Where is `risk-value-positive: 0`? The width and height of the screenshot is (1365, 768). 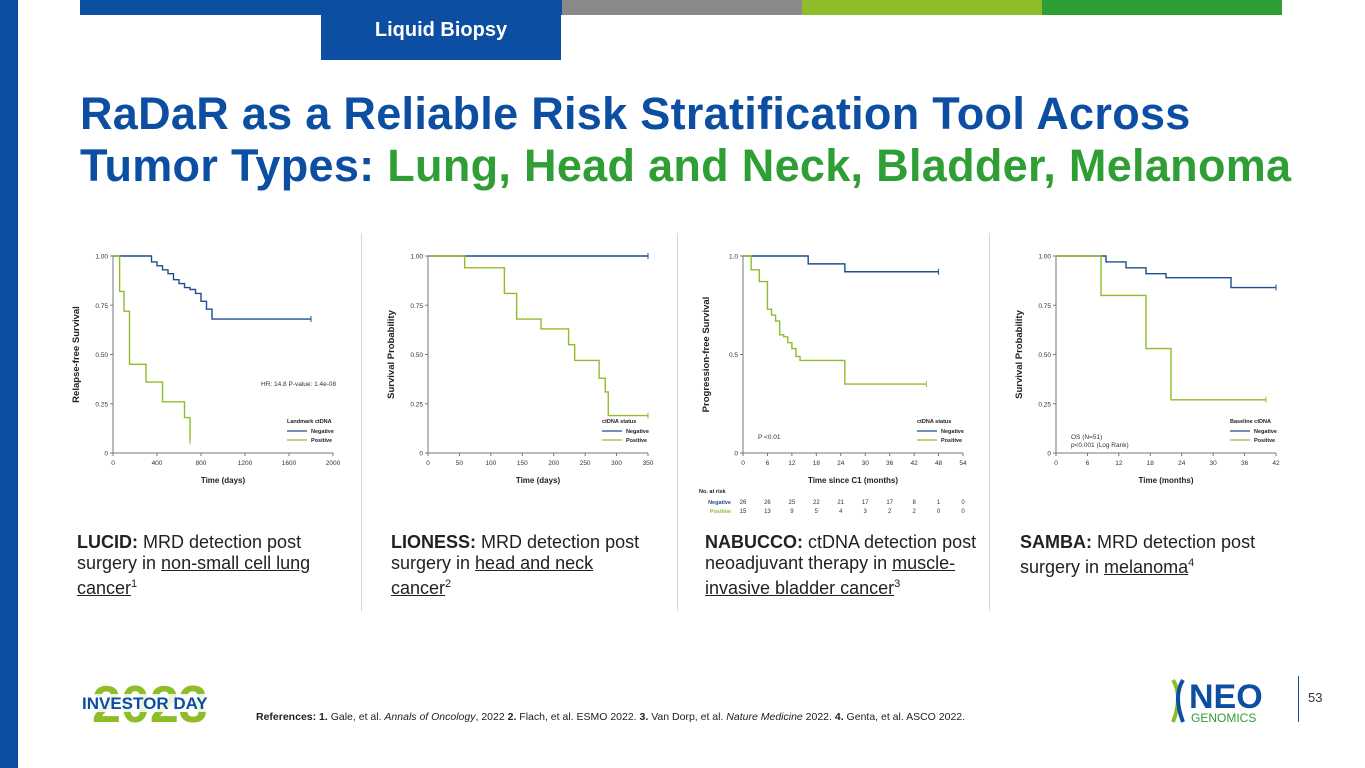 risk-value-positive: 0 is located at coordinates (939, 512).